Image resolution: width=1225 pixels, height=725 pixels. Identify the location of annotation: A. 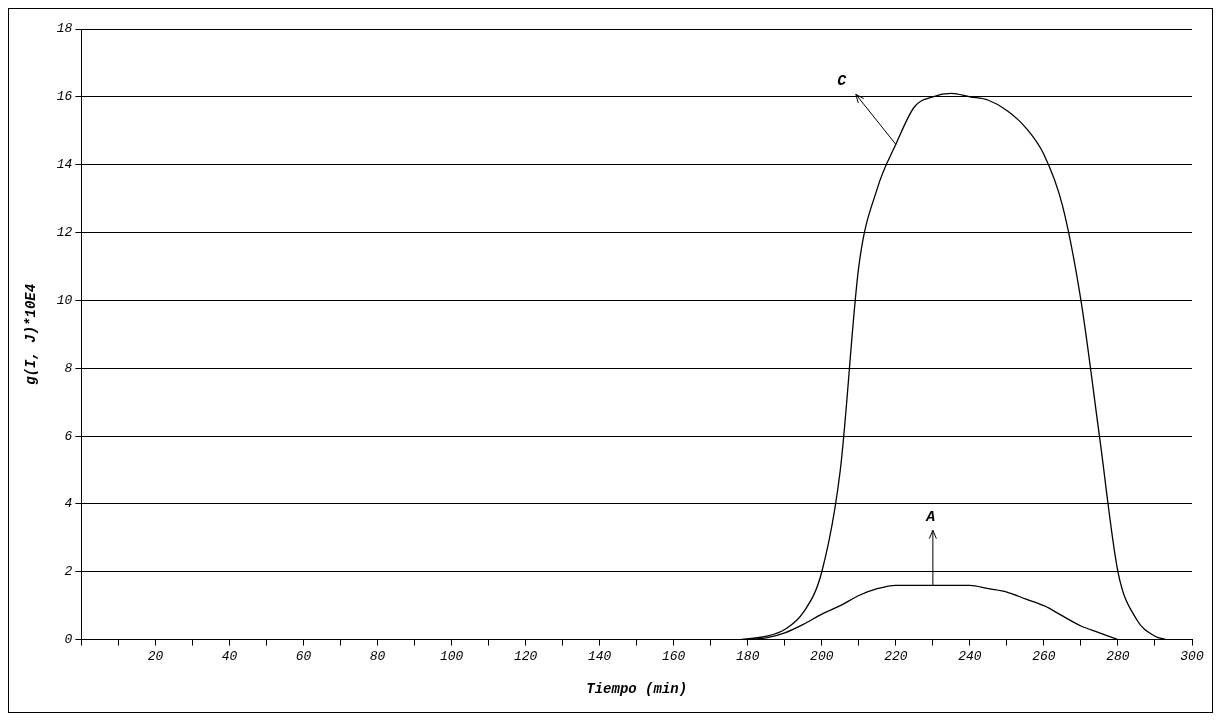
(930, 517).